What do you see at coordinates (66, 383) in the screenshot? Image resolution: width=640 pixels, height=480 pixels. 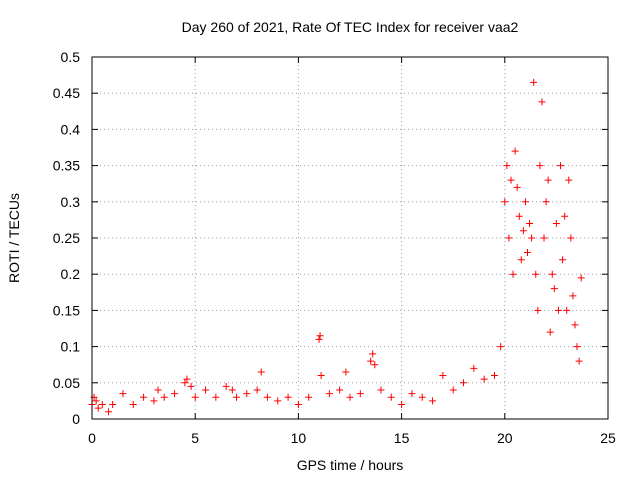 I see `y-tick-label: 0.05` at bounding box center [66, 383].